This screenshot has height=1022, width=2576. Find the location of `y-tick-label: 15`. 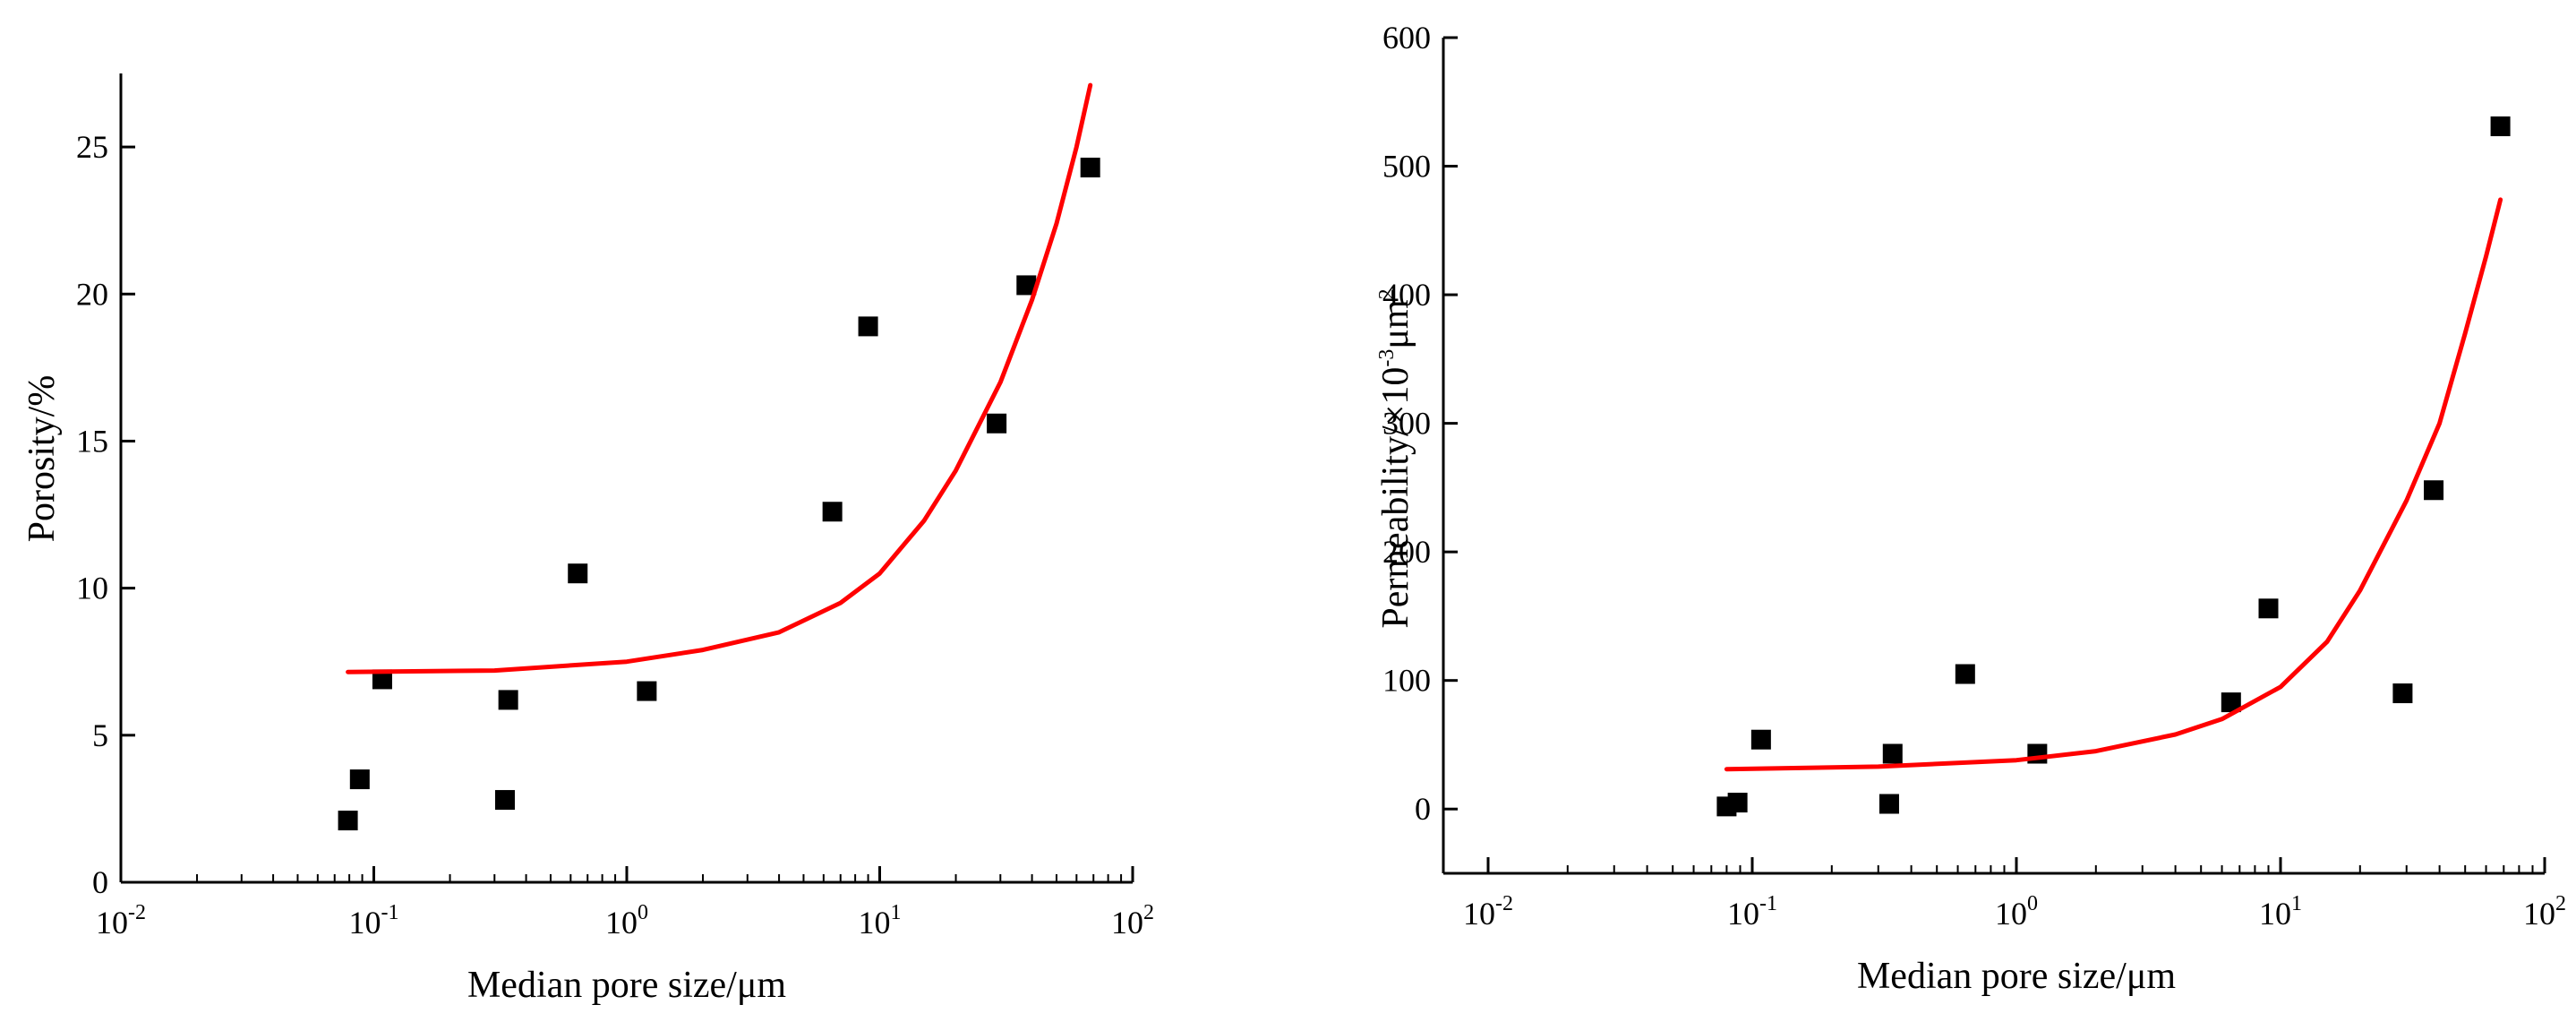

y-tick-label: 15 is located at coordinates (92, 441).